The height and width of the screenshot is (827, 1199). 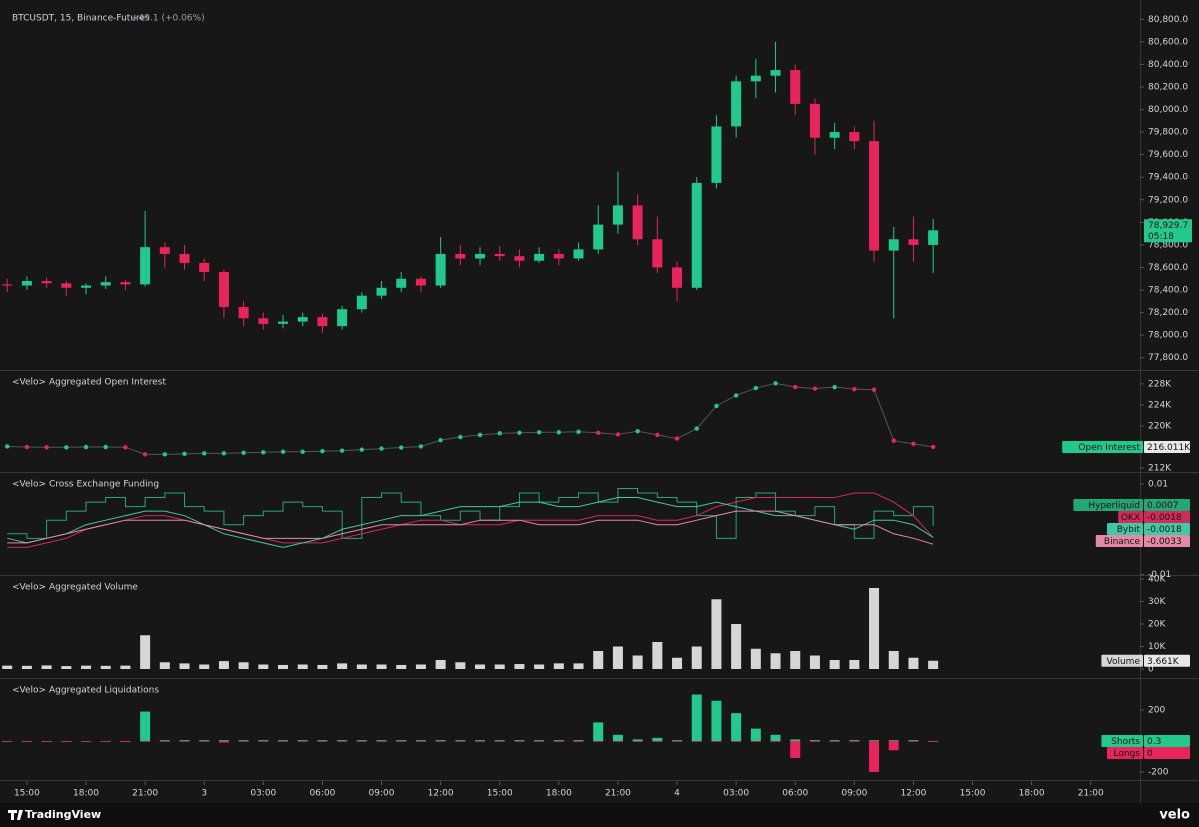 What do you see at coordinates (145, 794) in the screenshot?
I see `x-tick-label: 21:00` at bounding box center [145, 794].